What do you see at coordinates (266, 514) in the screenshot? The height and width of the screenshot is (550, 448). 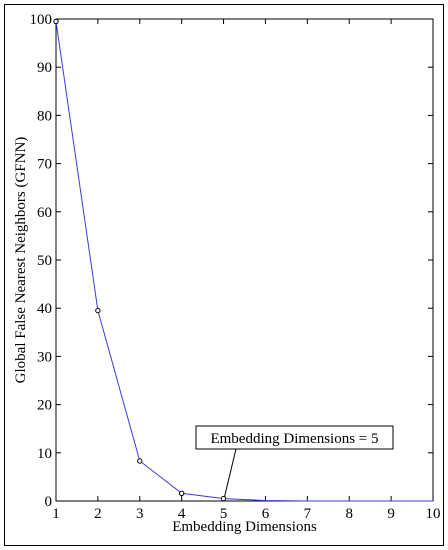 I see `x-tick-label: 6` at bounding box center [266, 514].